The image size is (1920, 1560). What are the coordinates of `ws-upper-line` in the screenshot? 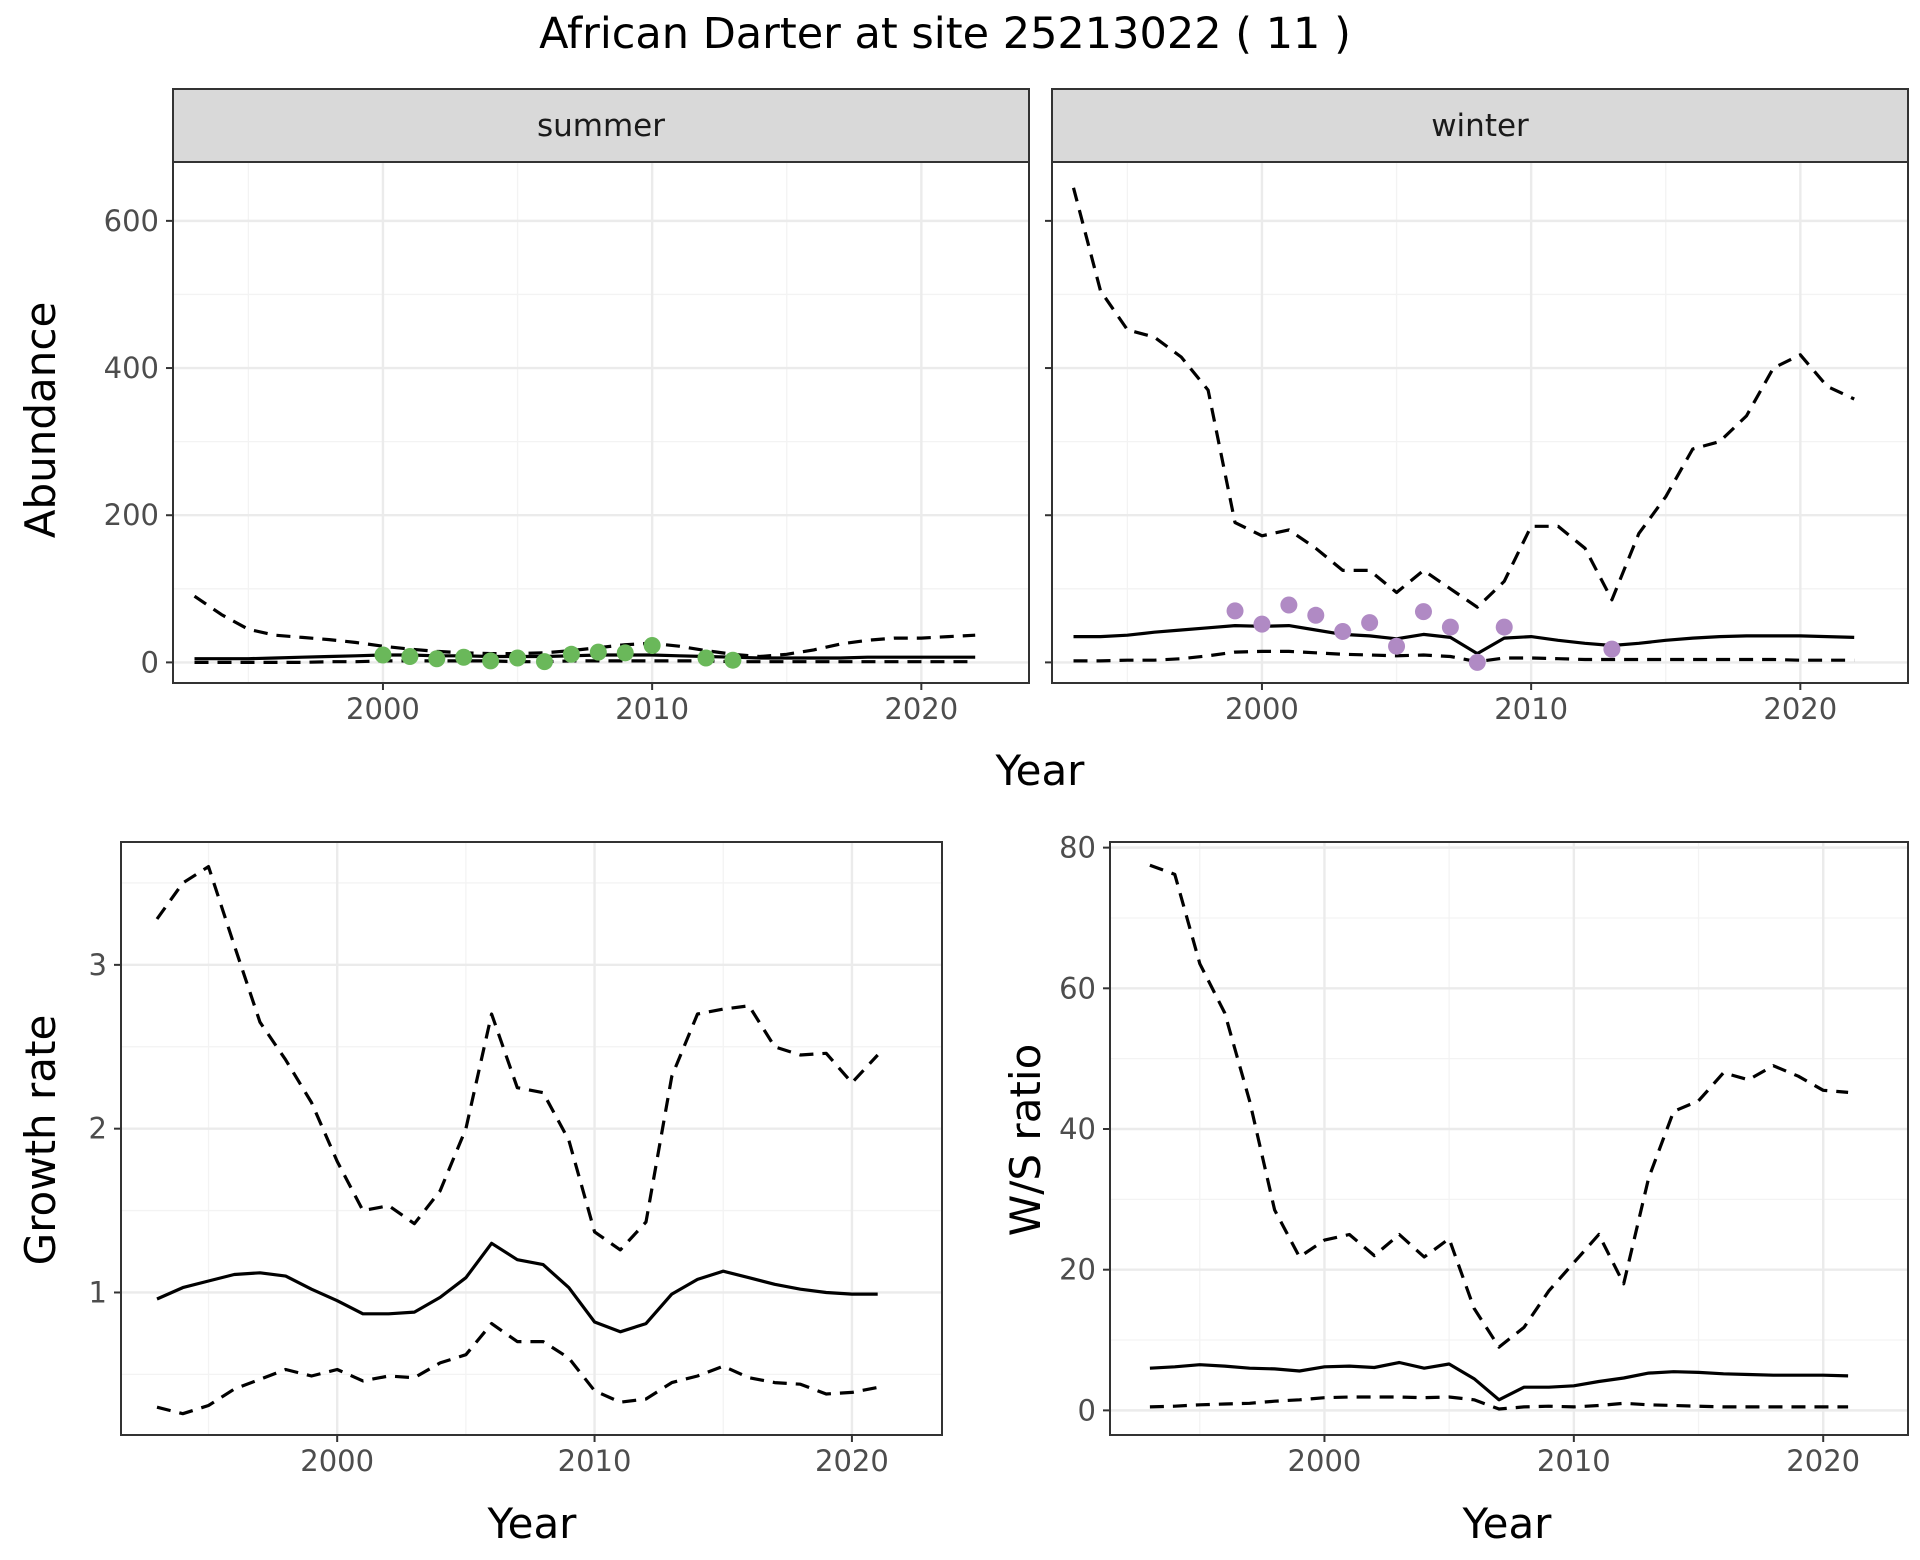 It's located at (1499, 1106).